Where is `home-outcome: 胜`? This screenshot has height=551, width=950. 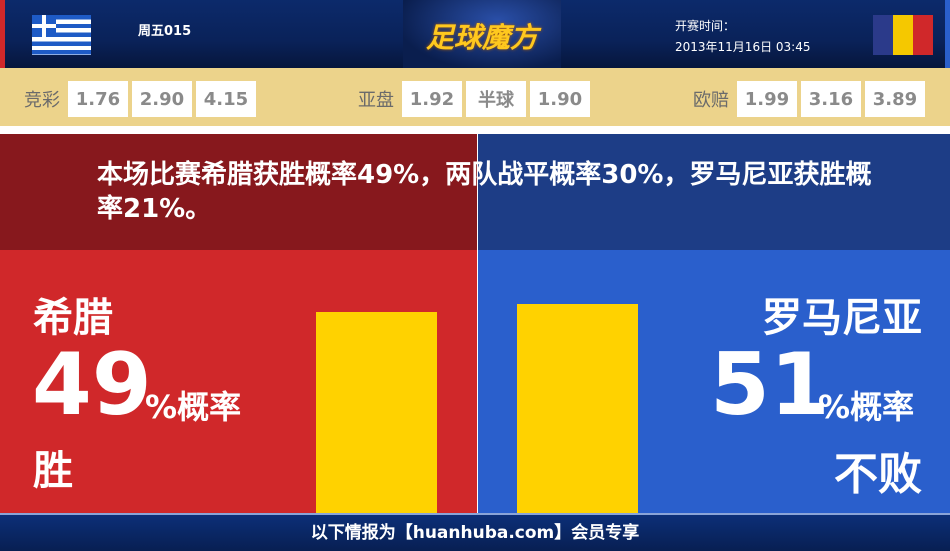 home-outcome: 胜 is located at coordinates (53, 471).